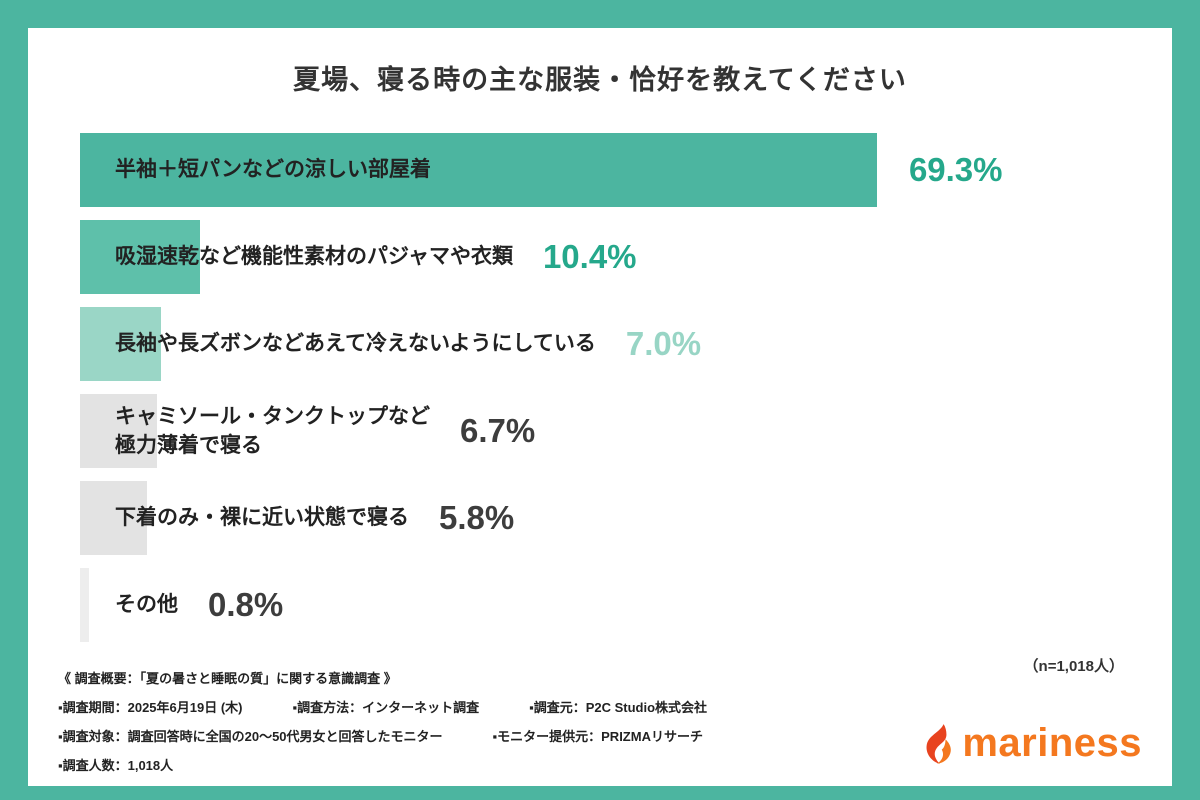 Image resolution: width=1200 pixels, height=800 pixels. What do you see at coordinates (116, 765) in the screenshot?
I see `survey-respondents: ▪調査人数：1,018人` at bounding box center [116, 765].